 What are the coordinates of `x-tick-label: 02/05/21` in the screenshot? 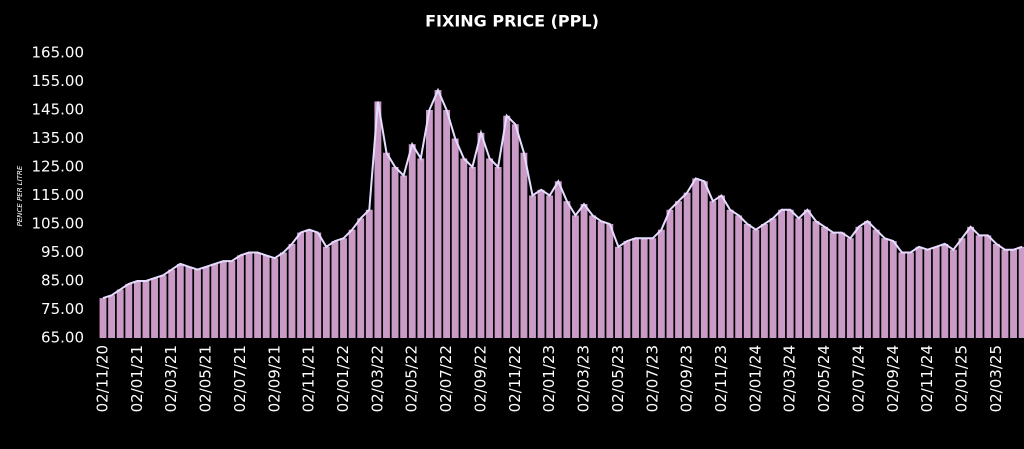 It's located at (206, 378).